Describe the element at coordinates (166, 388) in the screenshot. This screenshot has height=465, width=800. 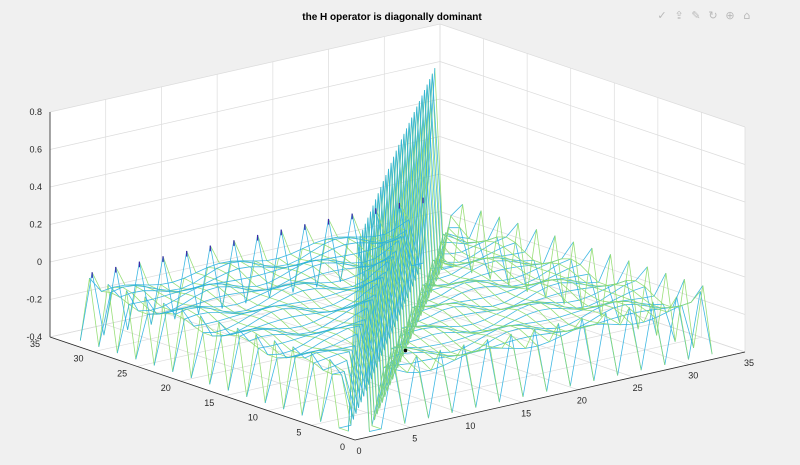
I see `y-tick-label: 20` at that location.